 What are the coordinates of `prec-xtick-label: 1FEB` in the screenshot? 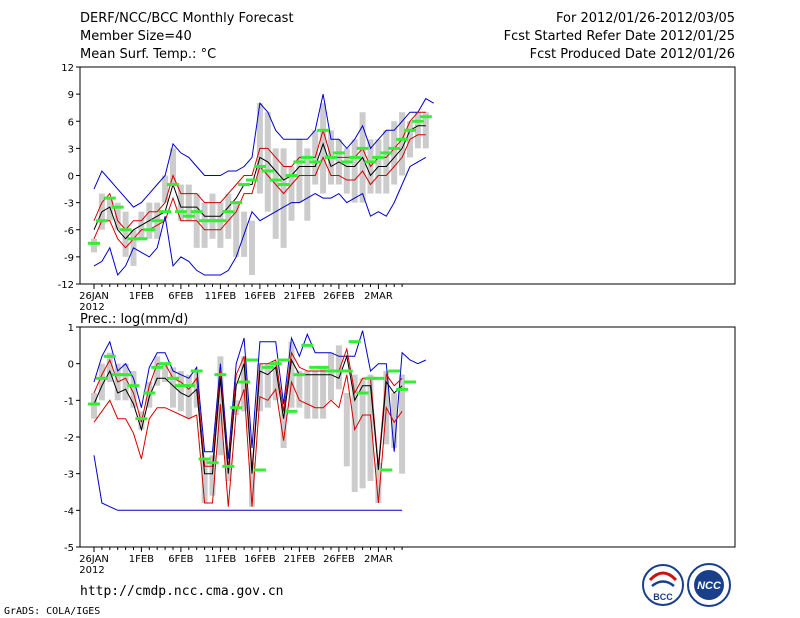 It's located at (141, 559).